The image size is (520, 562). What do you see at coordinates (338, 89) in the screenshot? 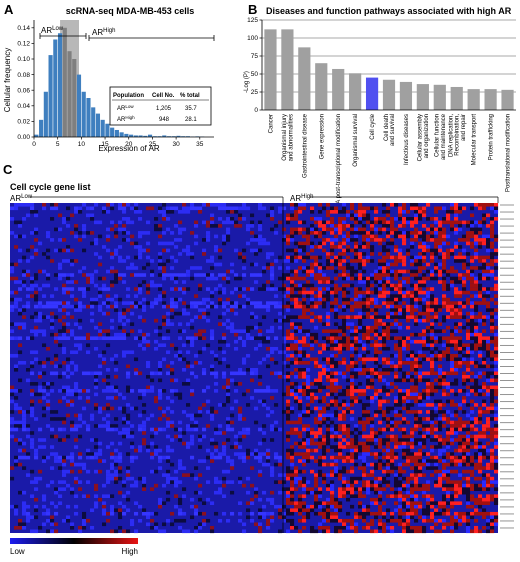
I see `pathway-bar` at bounding box center [338, 89].